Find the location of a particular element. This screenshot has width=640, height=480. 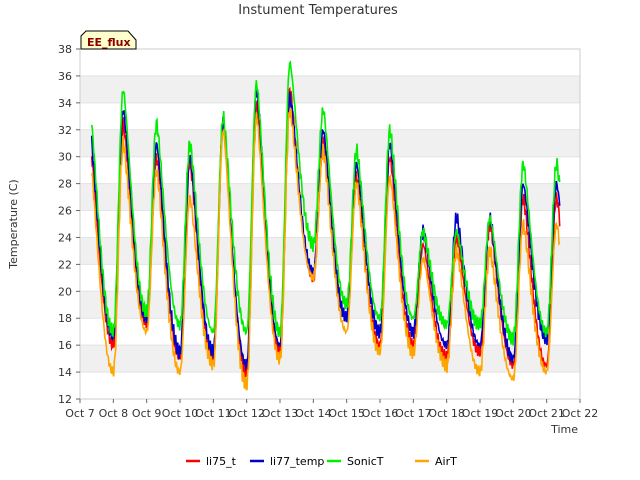

legend: li75_t li77_temp SonicT AirT is located at coordinates (321, 461).